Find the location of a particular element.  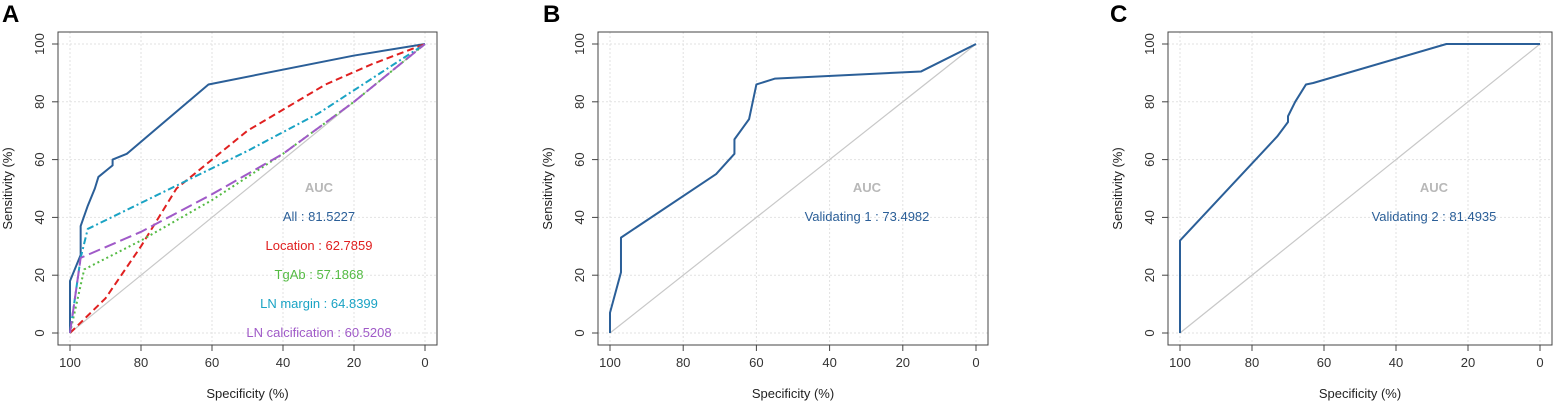

auc-legend-entry: LN calcification : 60.5208 is located at coordinates (318, 332).